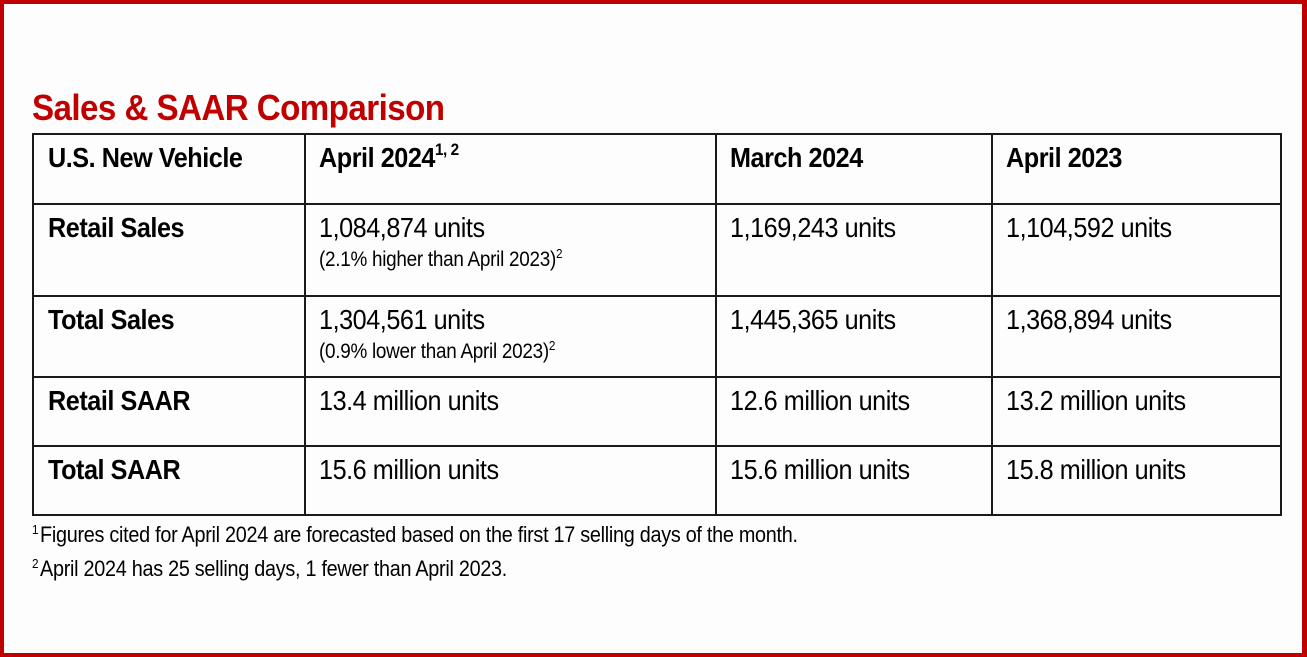 Image resolution: width=1307 pixels, height=657 pixels. I want to click on value-cell: 15.8 million units, so click(1136, 480).